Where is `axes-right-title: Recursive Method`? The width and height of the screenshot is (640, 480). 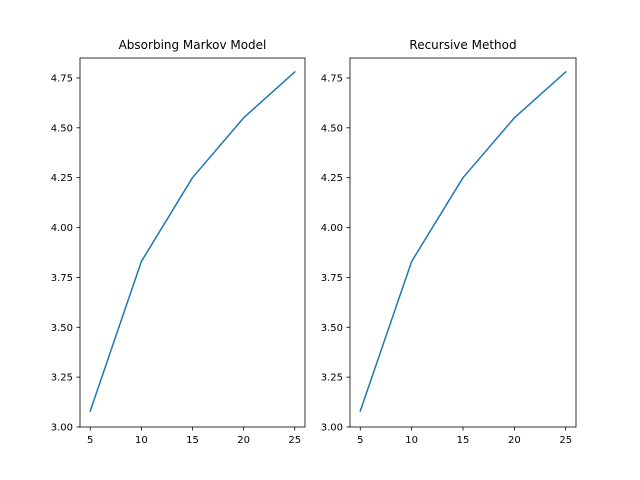 axes-right-title: Recursive Method is located at coordinates (462, 45).